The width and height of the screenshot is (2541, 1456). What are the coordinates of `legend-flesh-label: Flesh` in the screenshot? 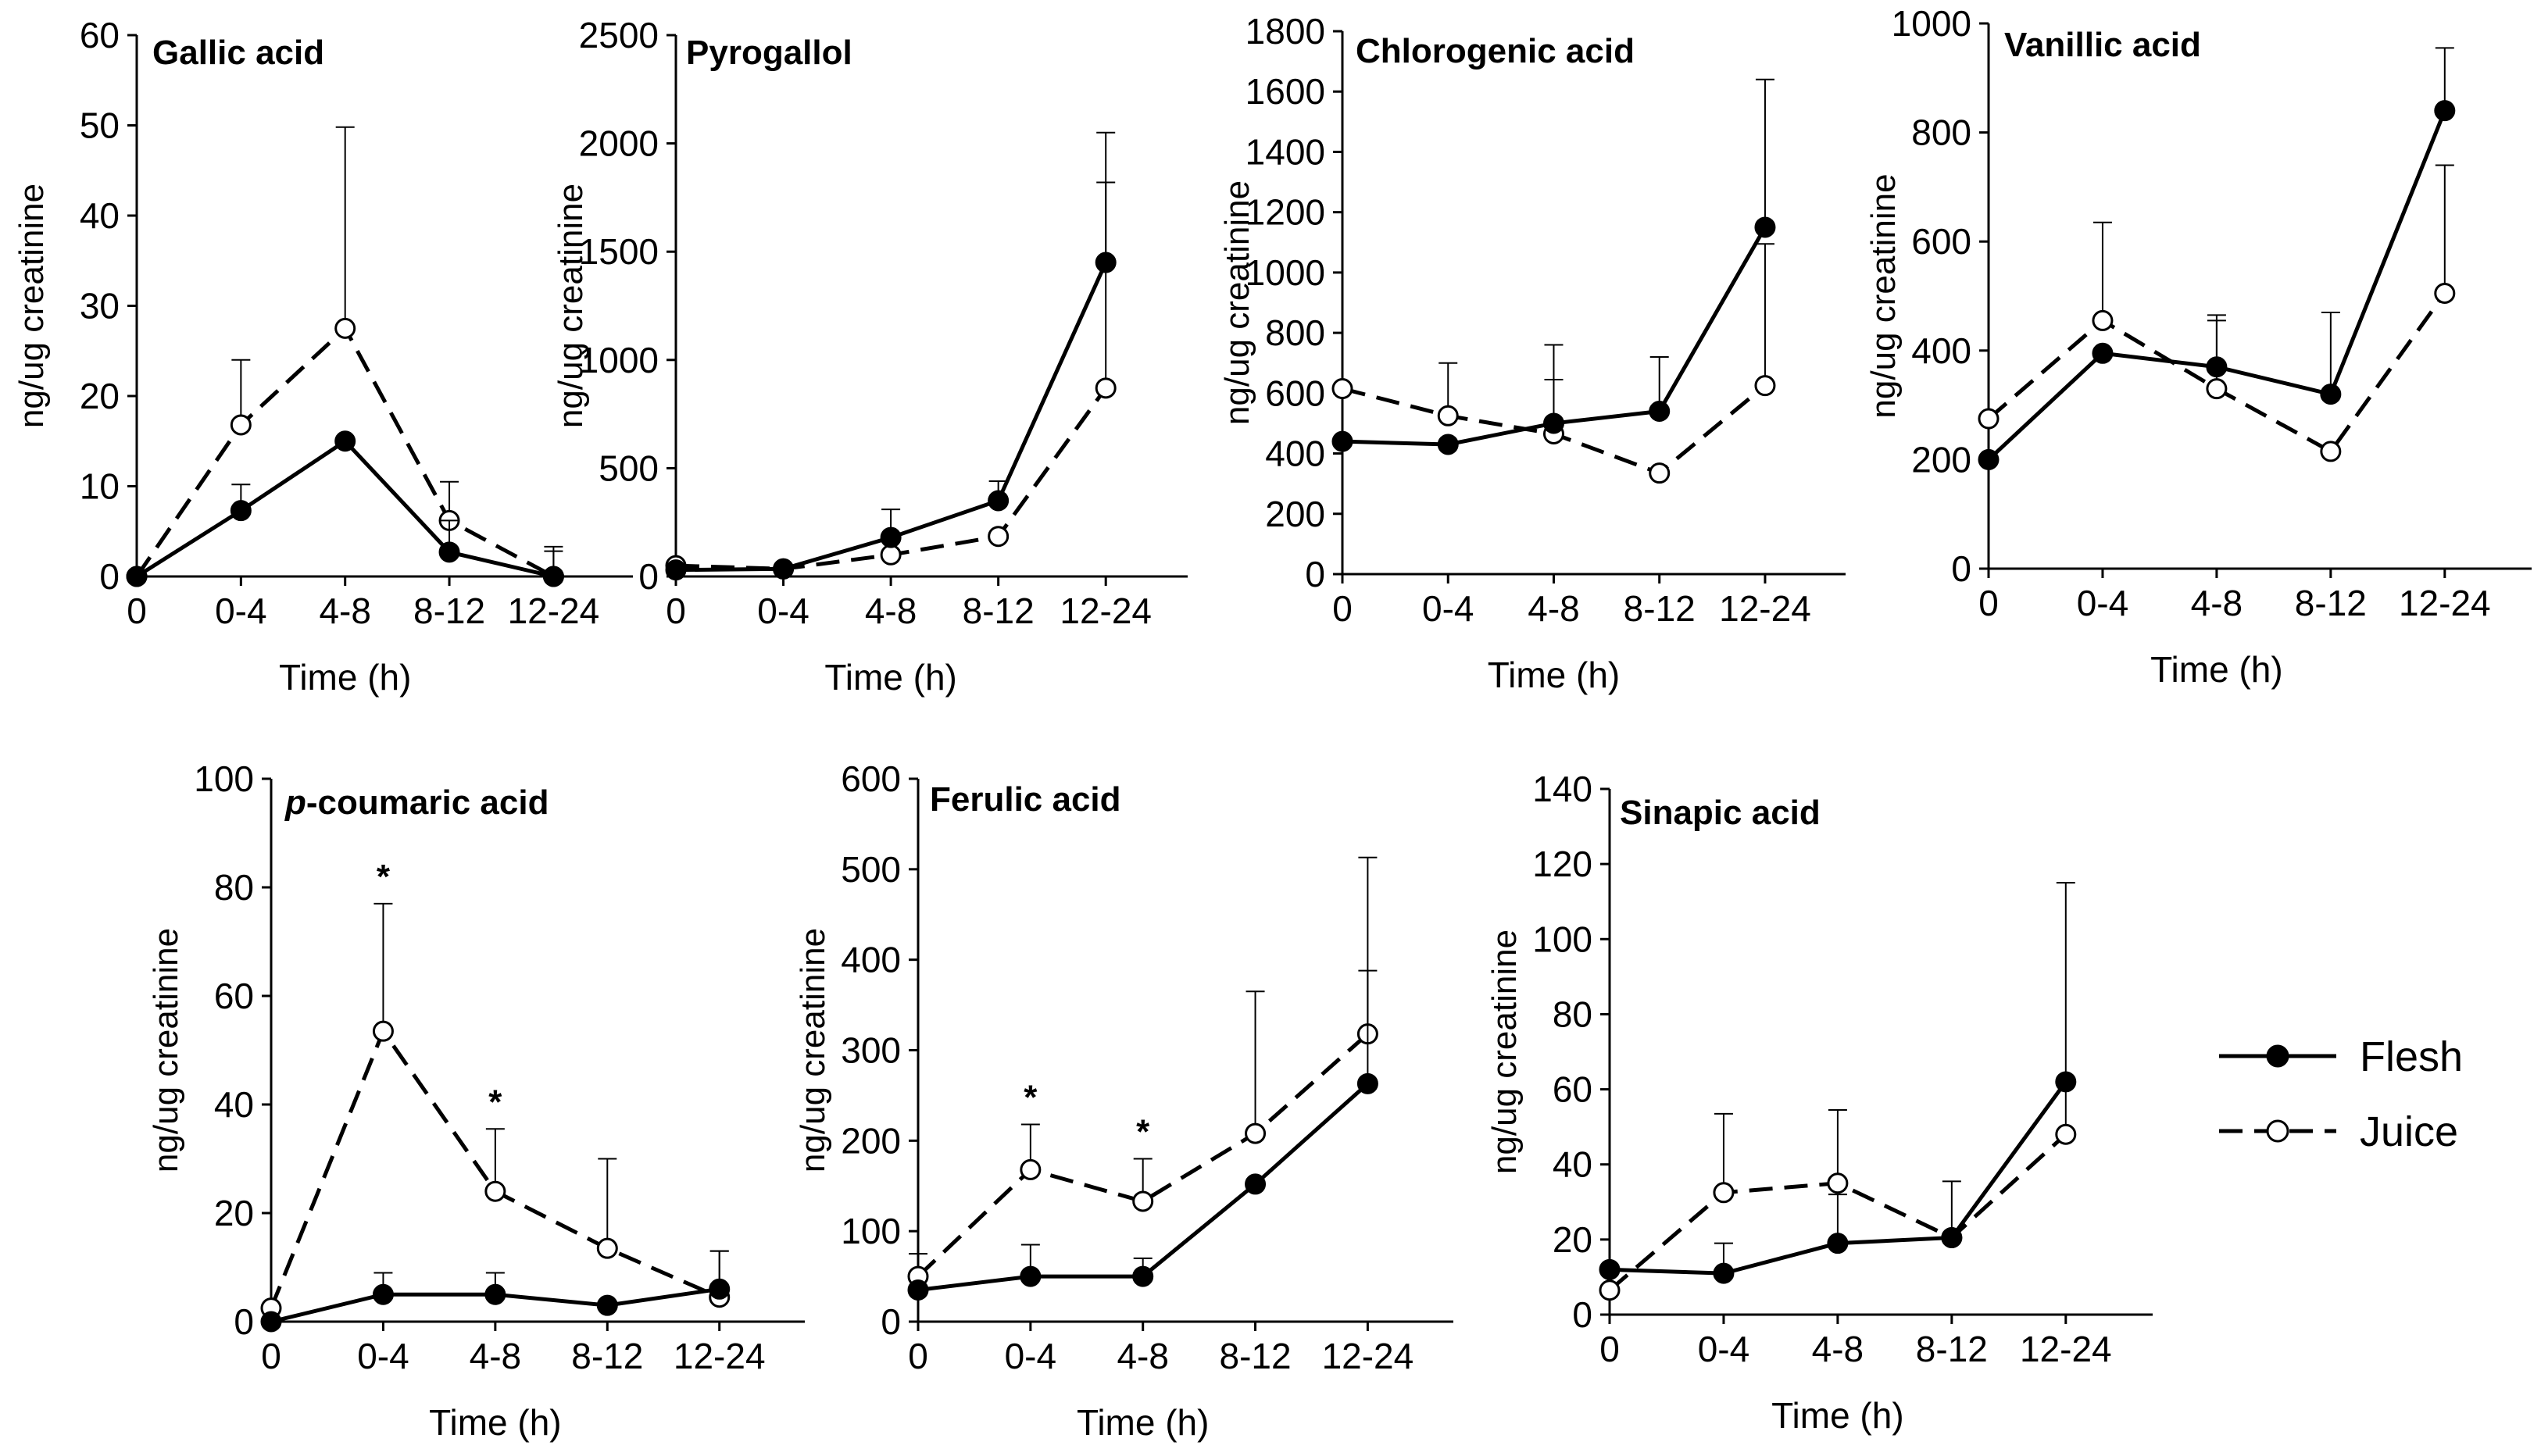 It's located at (2411, 1056).